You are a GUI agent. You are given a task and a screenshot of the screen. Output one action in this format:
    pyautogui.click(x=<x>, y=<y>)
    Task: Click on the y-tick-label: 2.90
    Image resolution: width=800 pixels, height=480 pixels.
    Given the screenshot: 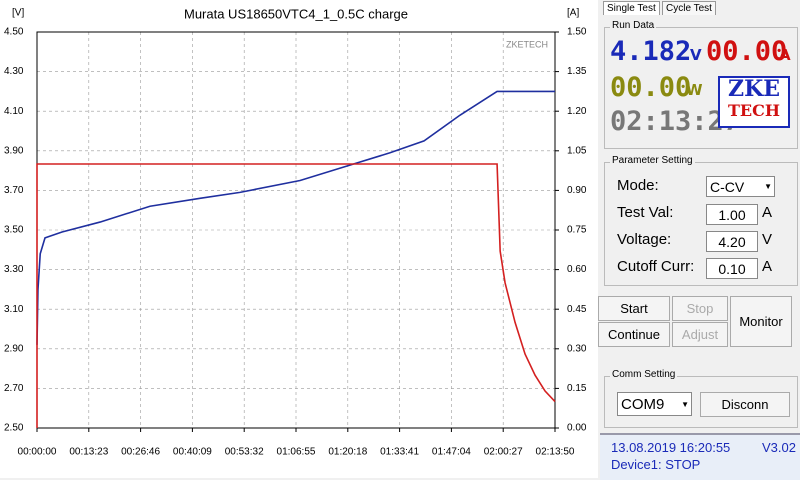 What is the action you would take?
    pyautogui.click(x=14, y=348)
    